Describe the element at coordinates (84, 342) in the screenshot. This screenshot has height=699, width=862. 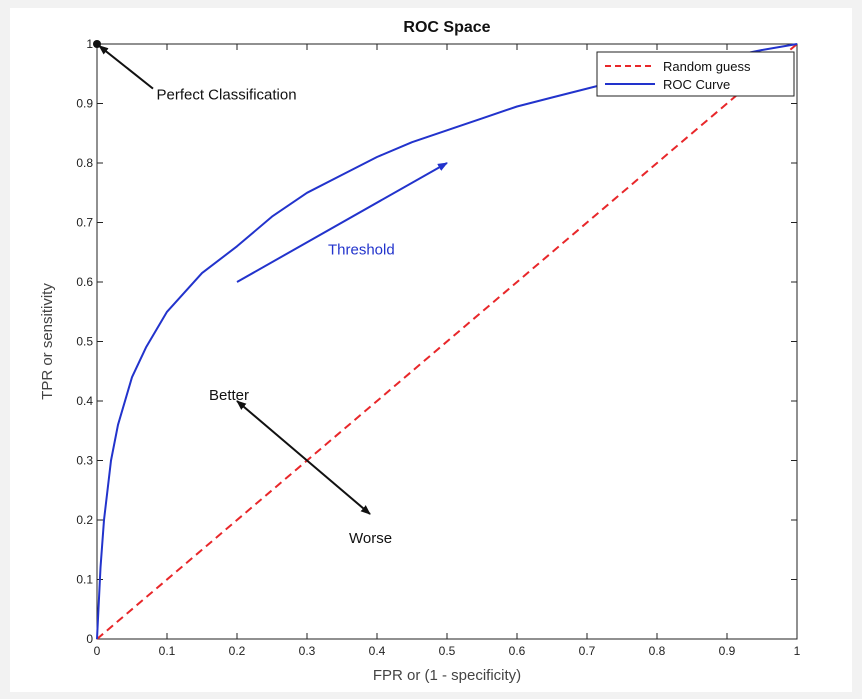
I see `y-tick-label: 0.5` at that location.